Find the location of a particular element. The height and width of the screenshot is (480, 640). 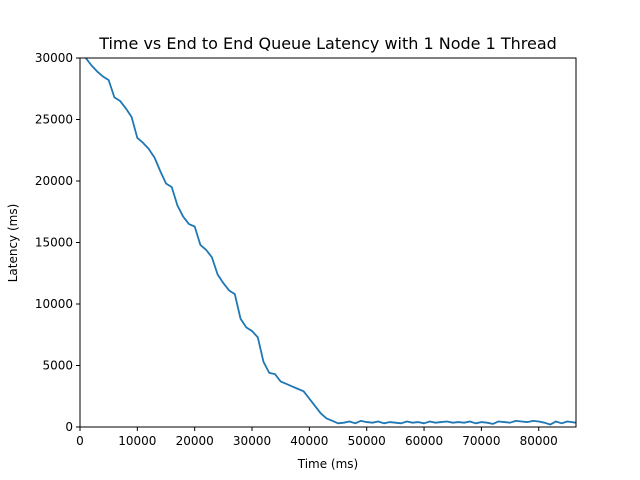

y-tick-label: 25000 is located at coordinates (54, 120).